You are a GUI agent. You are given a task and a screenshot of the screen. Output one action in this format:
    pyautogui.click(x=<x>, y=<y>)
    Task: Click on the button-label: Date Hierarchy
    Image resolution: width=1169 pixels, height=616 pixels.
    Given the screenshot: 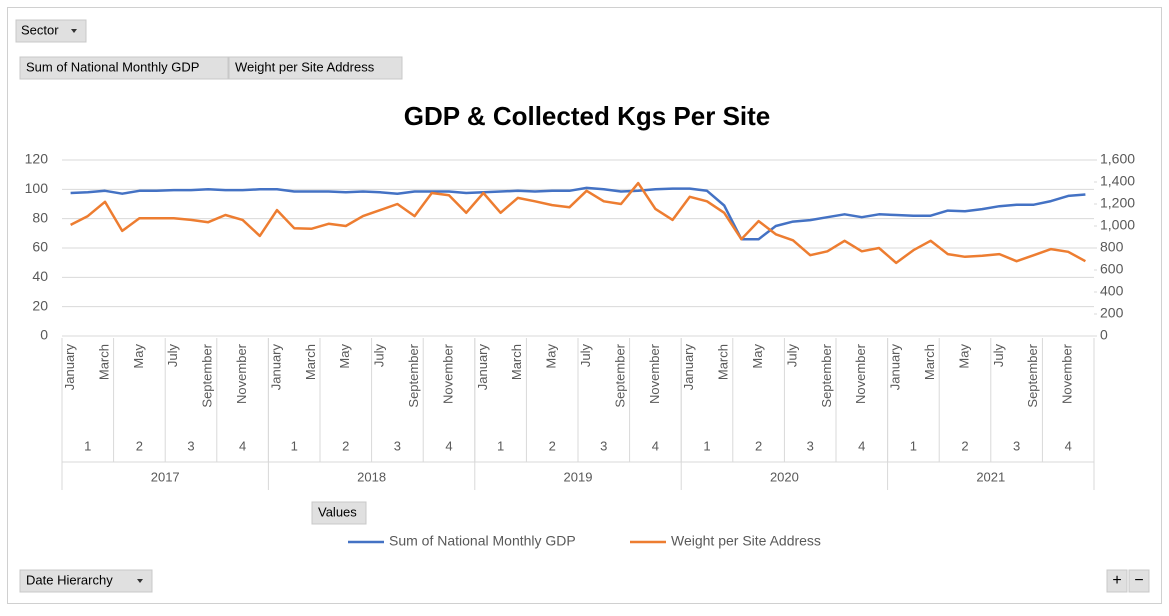 What is the action you would take?
    pyautogui.click(x=69, y=579)
    